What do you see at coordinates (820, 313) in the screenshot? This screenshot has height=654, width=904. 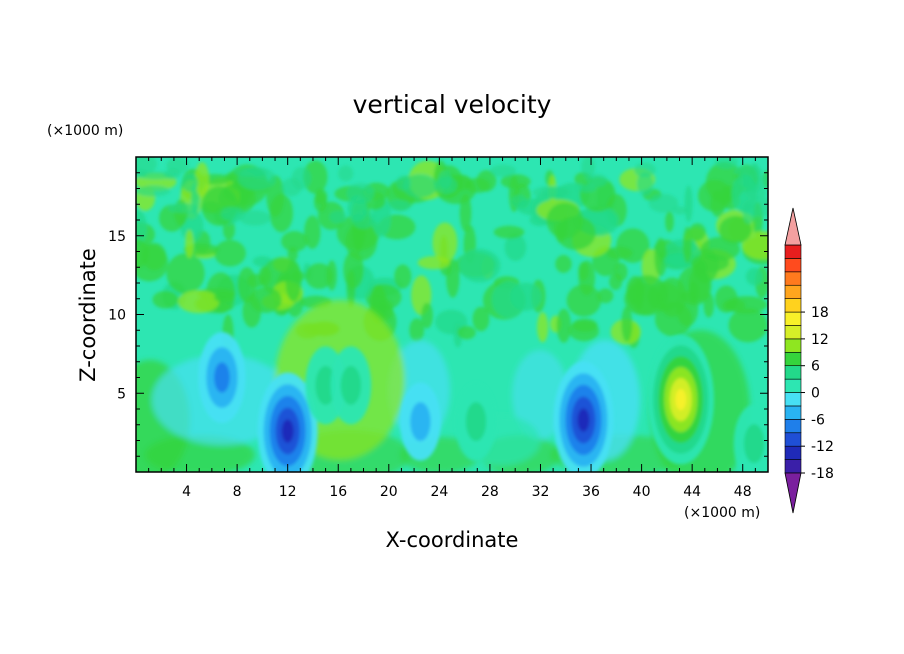 I see `colorbar-tick-label: 18` at bounding box center [820, 313].